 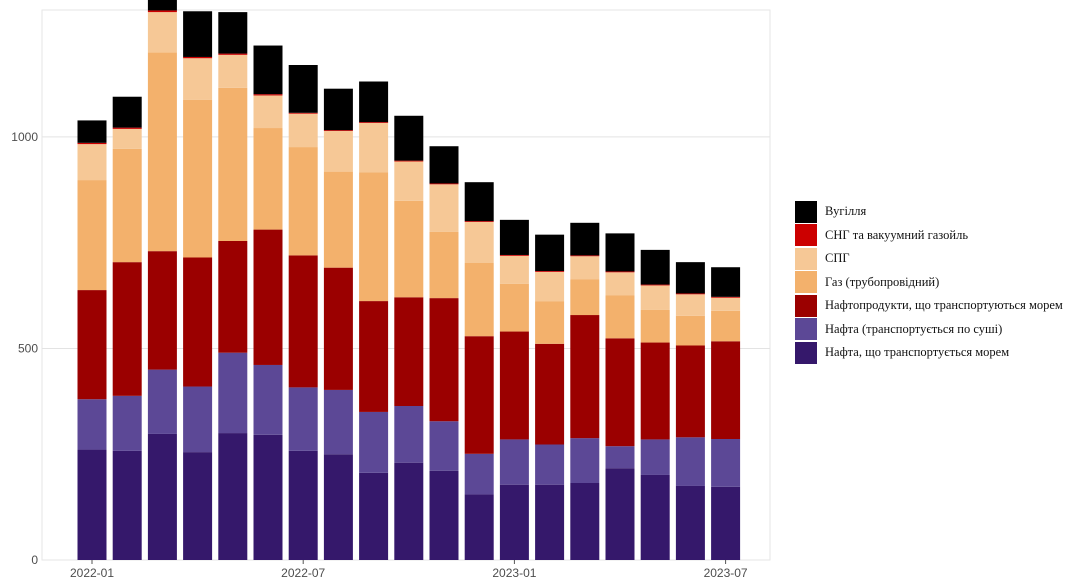 I want to click on legend-label: Вугілля, so click(x=846, y=211).